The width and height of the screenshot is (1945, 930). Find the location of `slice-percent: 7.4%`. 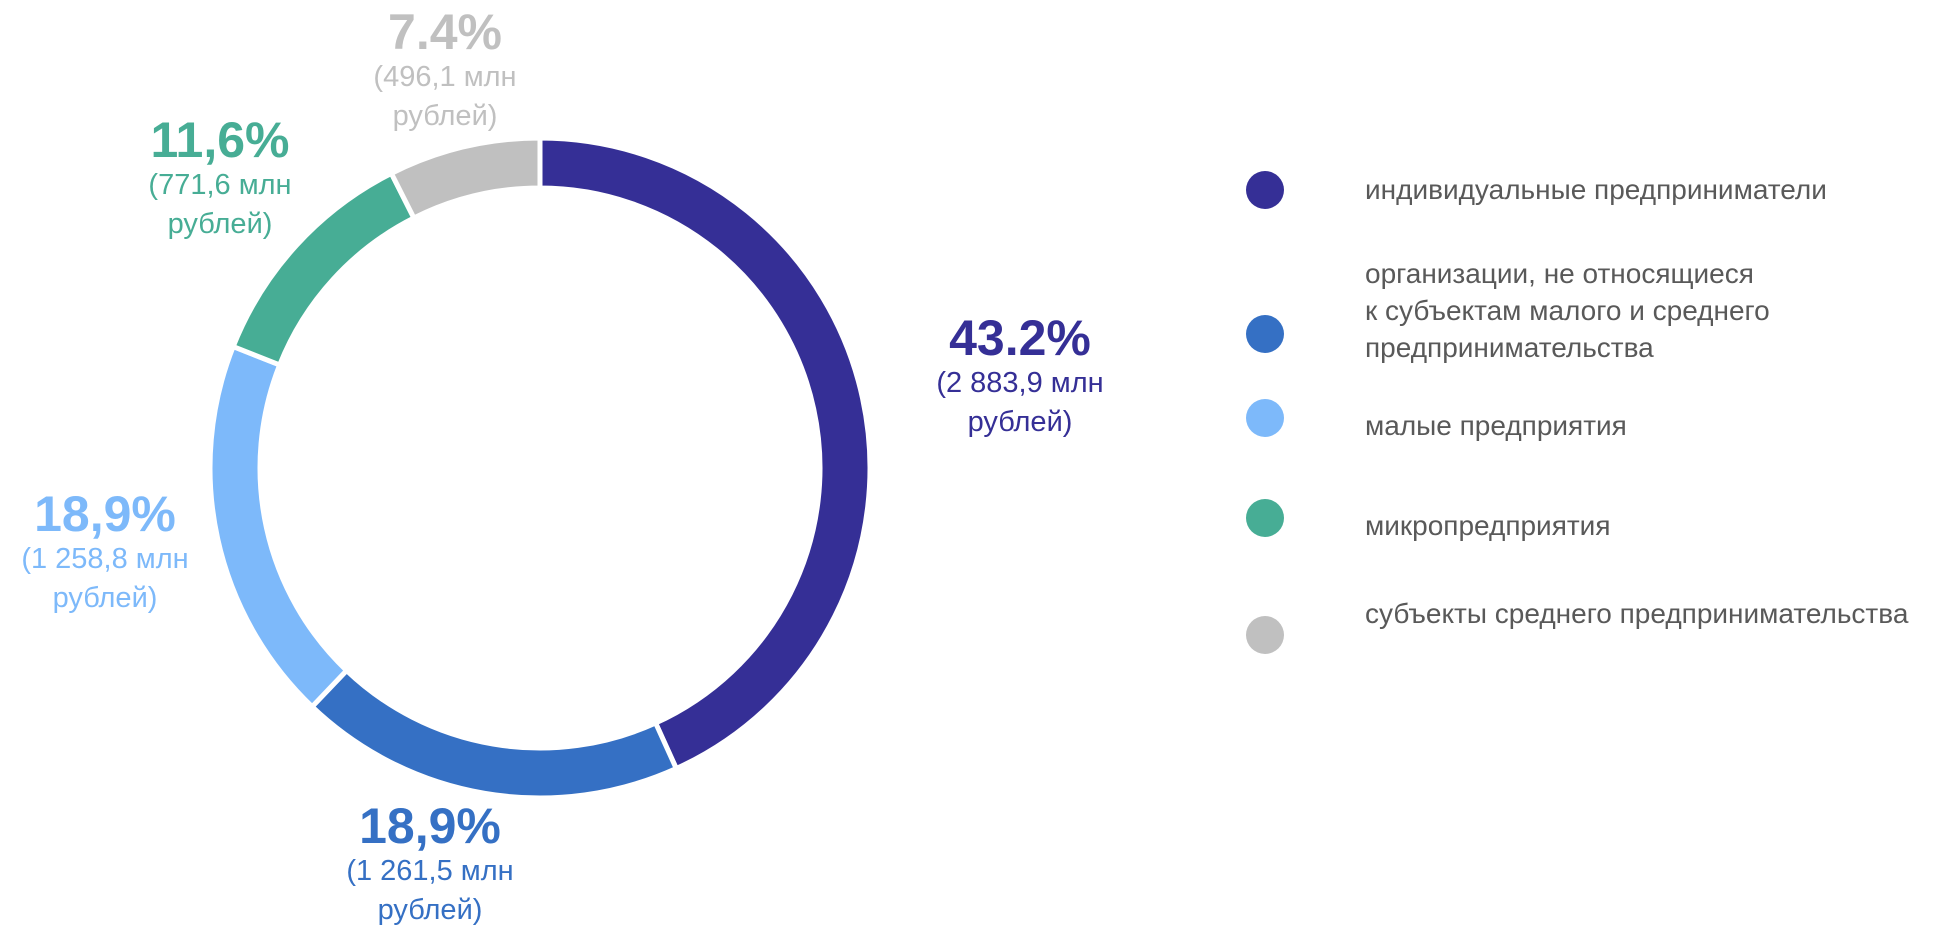

slice-percent: 7.4% is located at coordinates (445, 32).